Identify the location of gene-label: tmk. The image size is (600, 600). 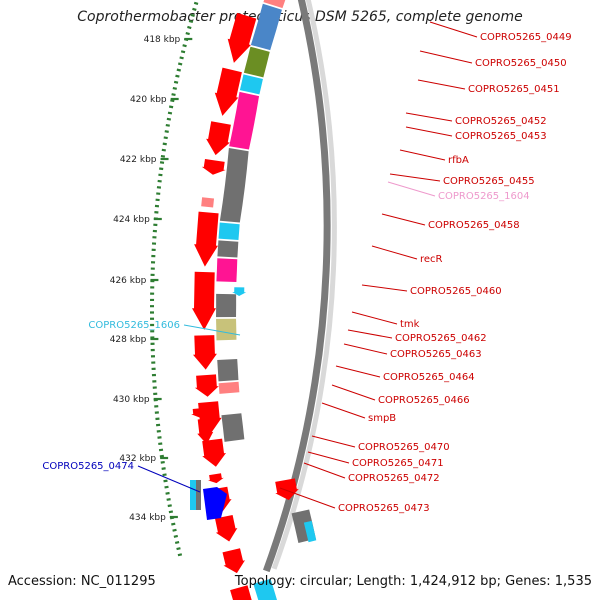
(410, 324).